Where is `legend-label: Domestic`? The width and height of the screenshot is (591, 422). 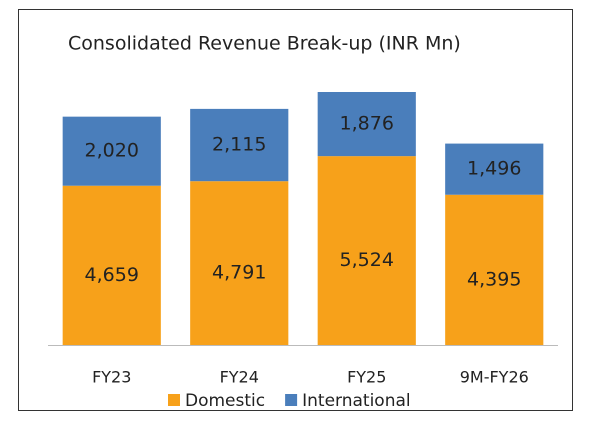 legend-label: Domestic is located at coordinates (225, 401).